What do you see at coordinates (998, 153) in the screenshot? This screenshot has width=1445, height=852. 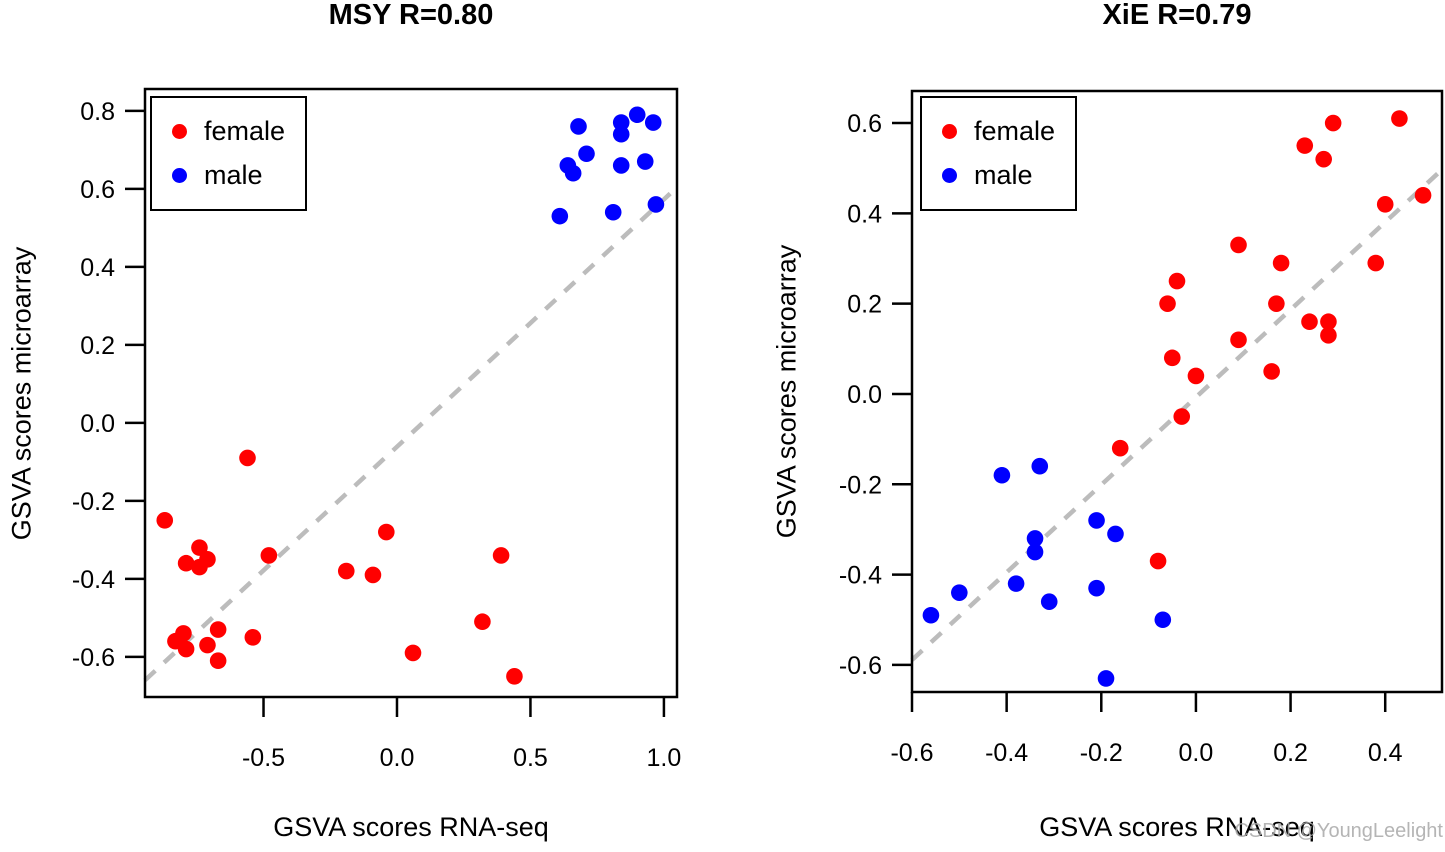 I see `legend-xie: female male` at bounding box center [998, 153].